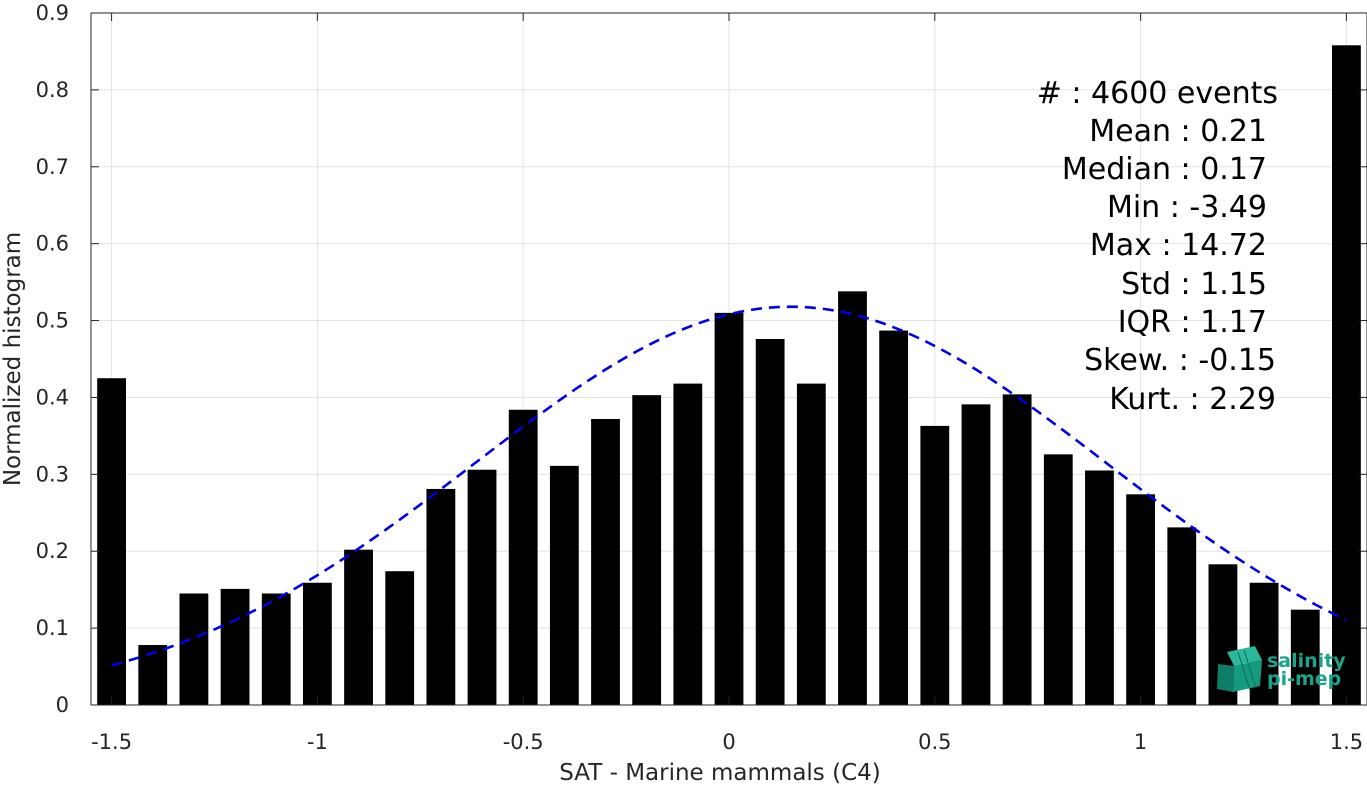  I want to click on stat-max: Max : 14.72, so click(1178, 245).